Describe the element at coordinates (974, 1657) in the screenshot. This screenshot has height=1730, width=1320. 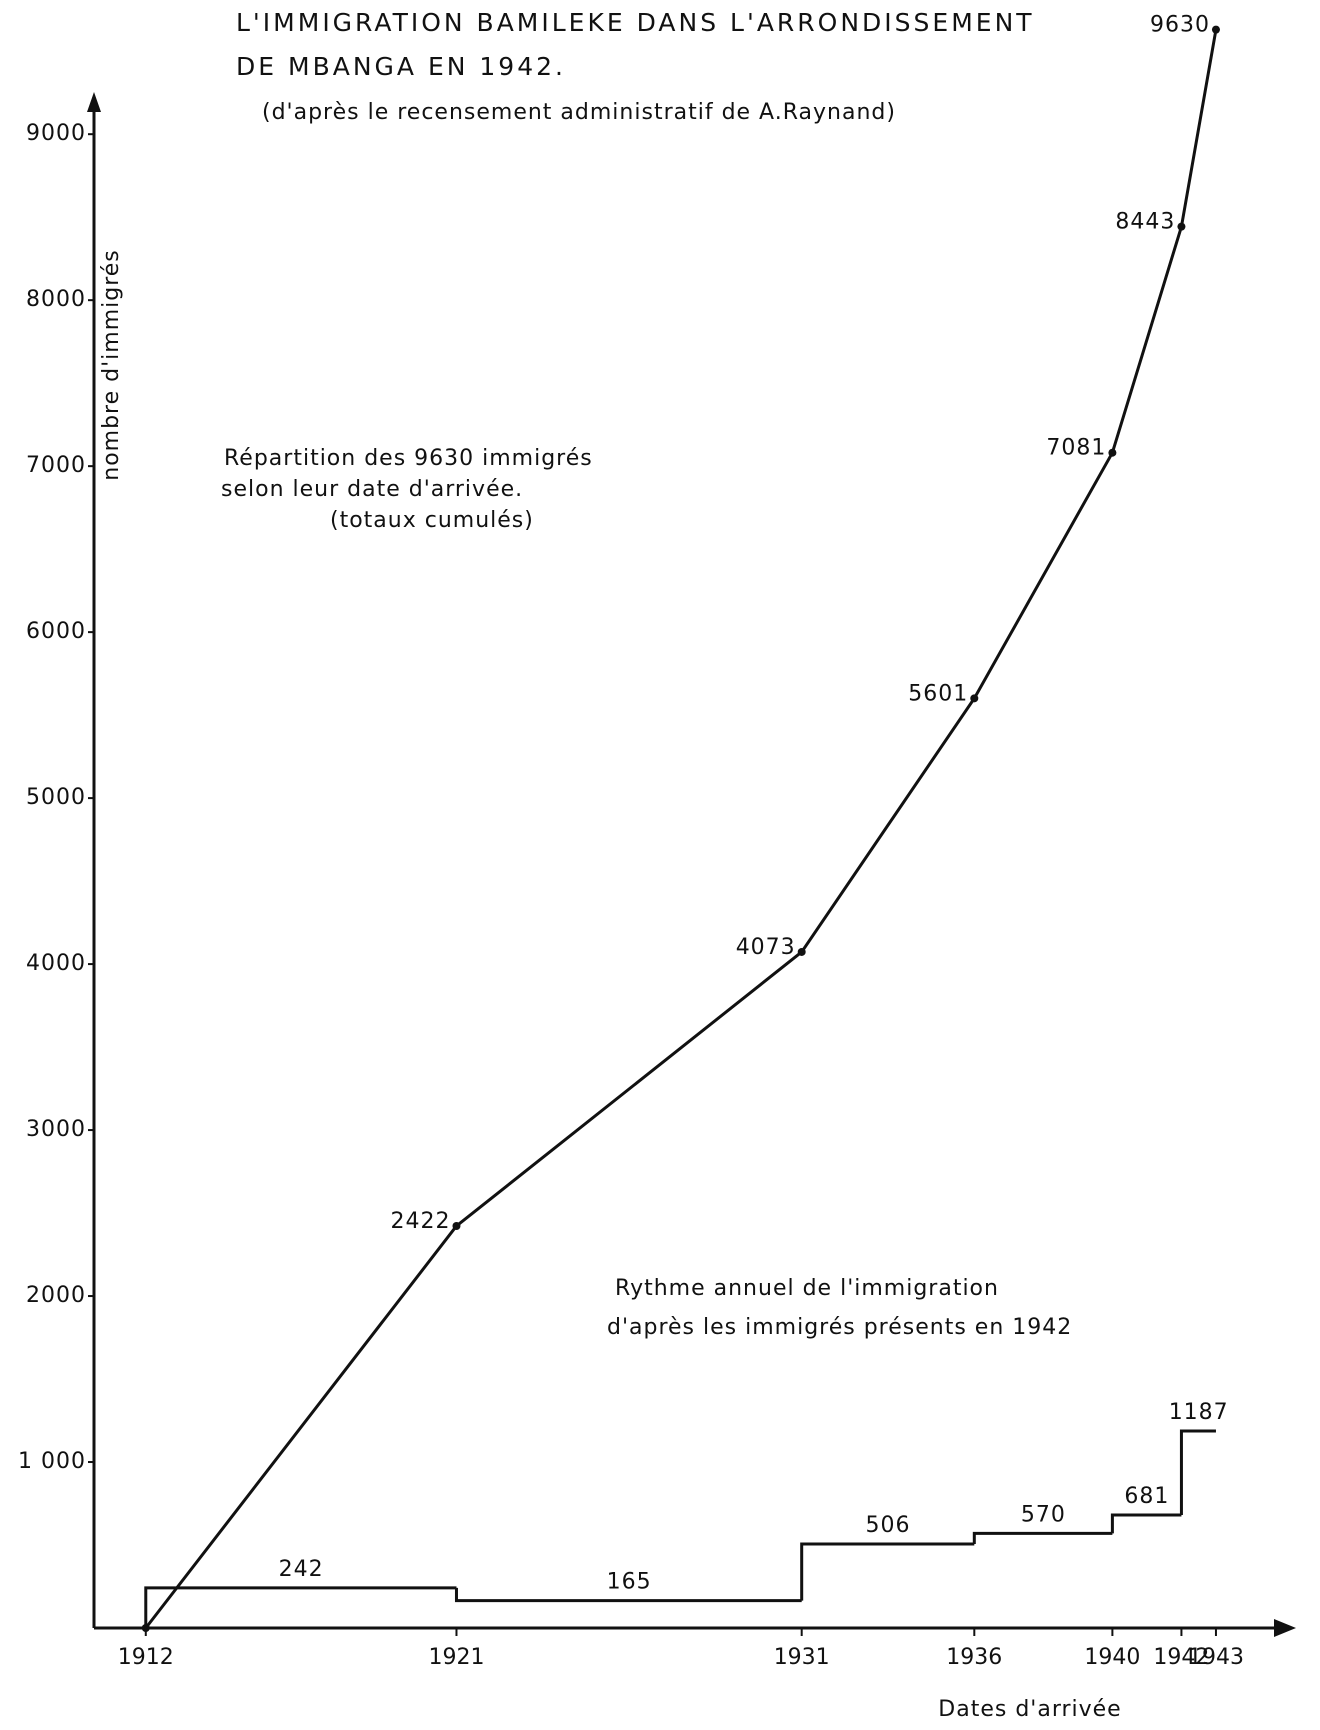
I see `x-tick-label: 1936` at that location.